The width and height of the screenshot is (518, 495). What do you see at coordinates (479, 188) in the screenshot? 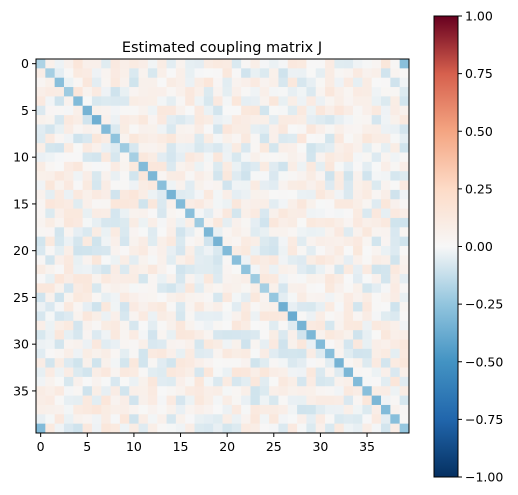
I see `colorbar-tick-label: 0.25` at bounding box center [479, 188].